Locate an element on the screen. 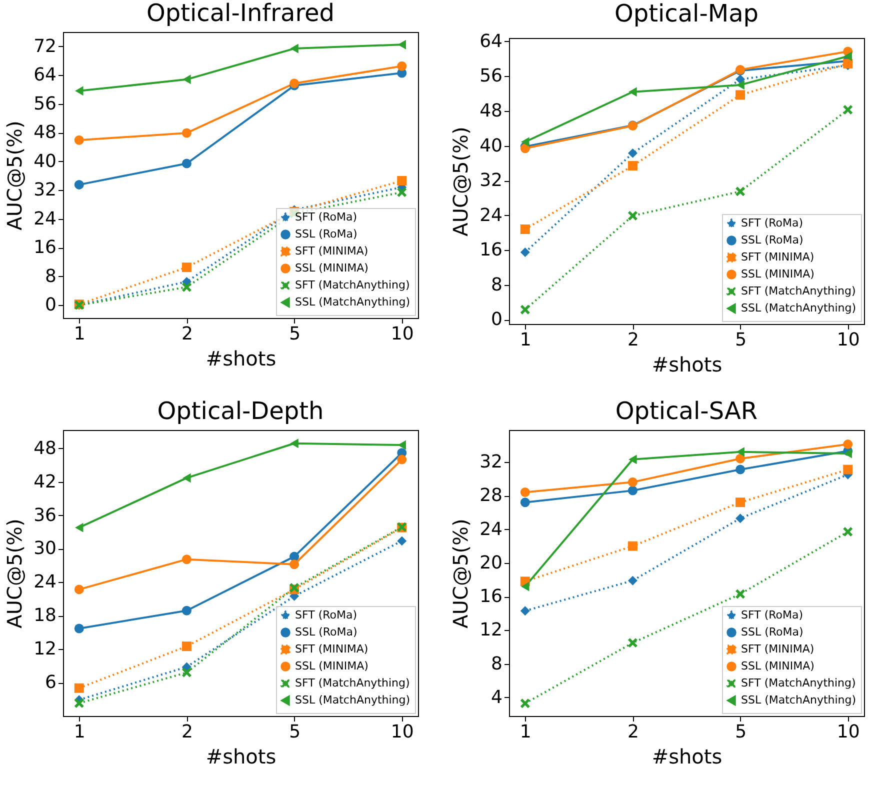  y-tick-label: 4 is located at coordinates (496, 697).